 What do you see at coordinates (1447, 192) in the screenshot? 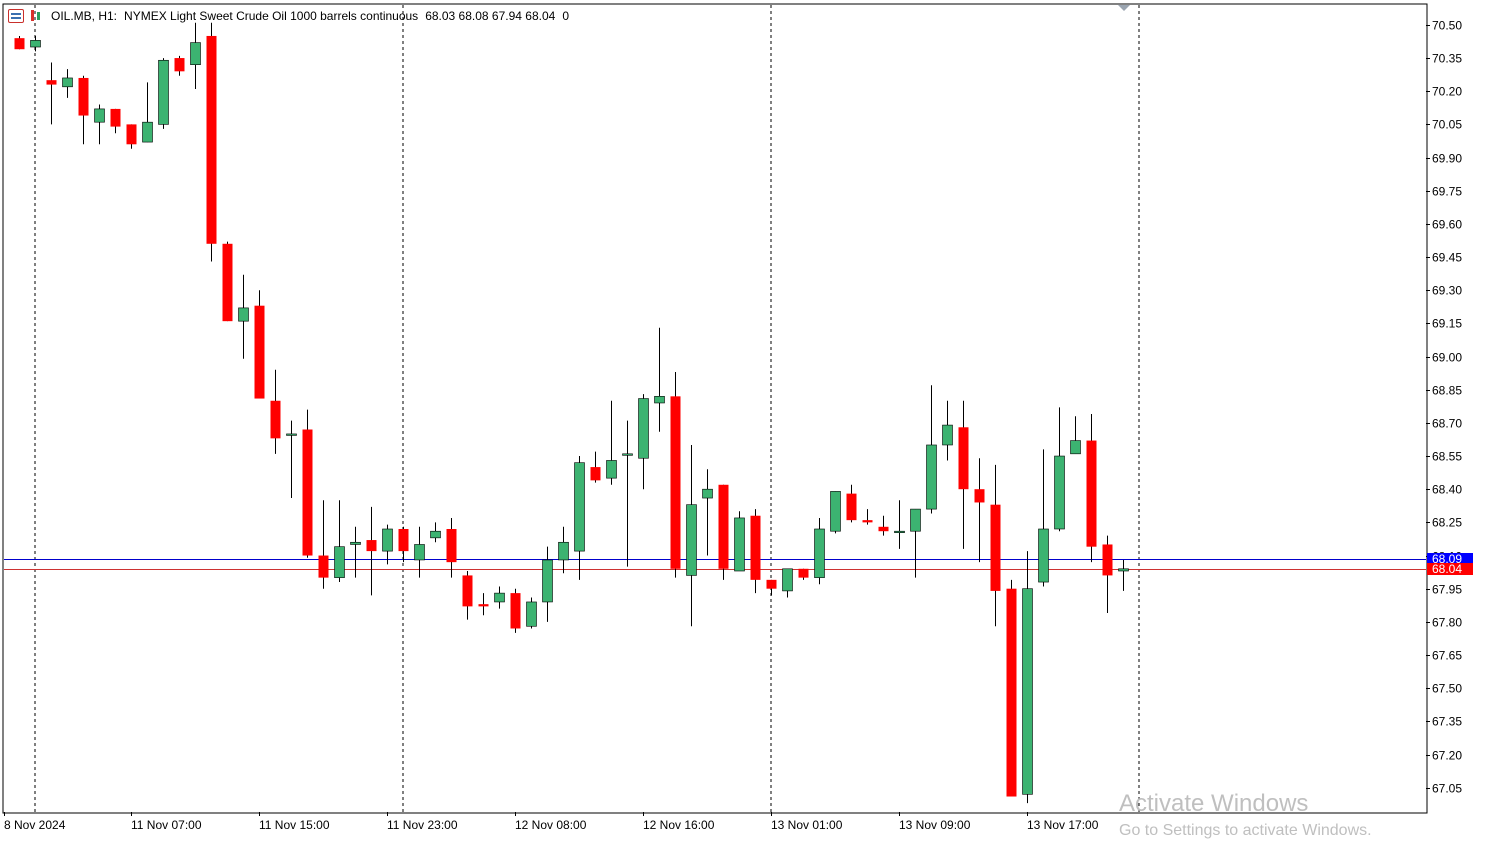
I see `y-tick-label: 69.75` at bounding box center [1447, 192].